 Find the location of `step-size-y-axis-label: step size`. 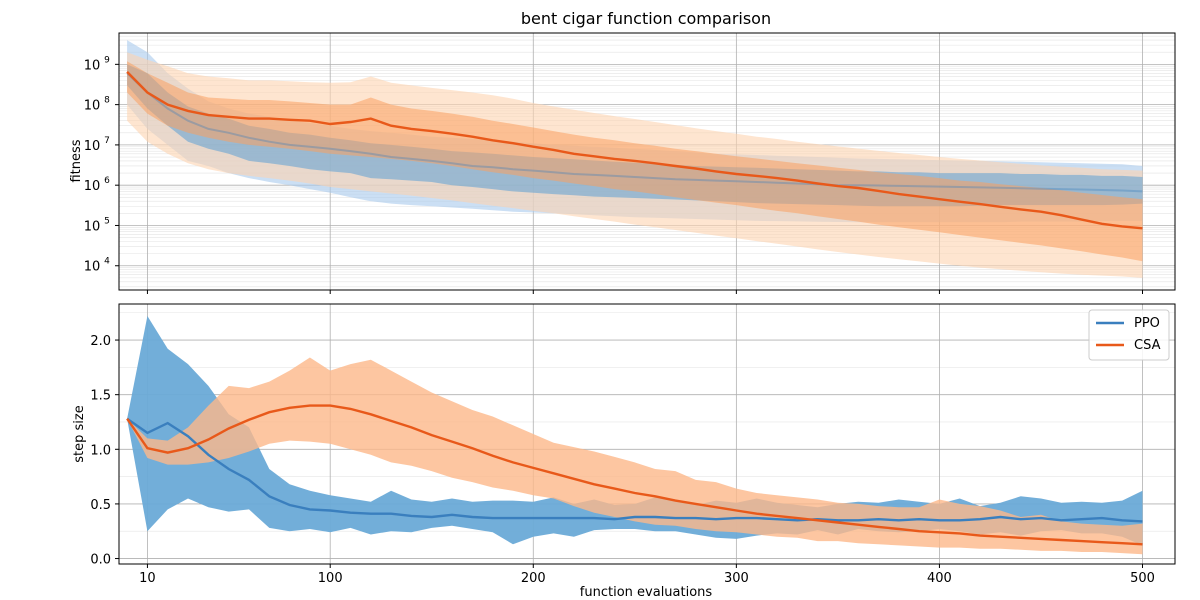

step-size-y-axis-label: step size is located at coordinates (79, 433).